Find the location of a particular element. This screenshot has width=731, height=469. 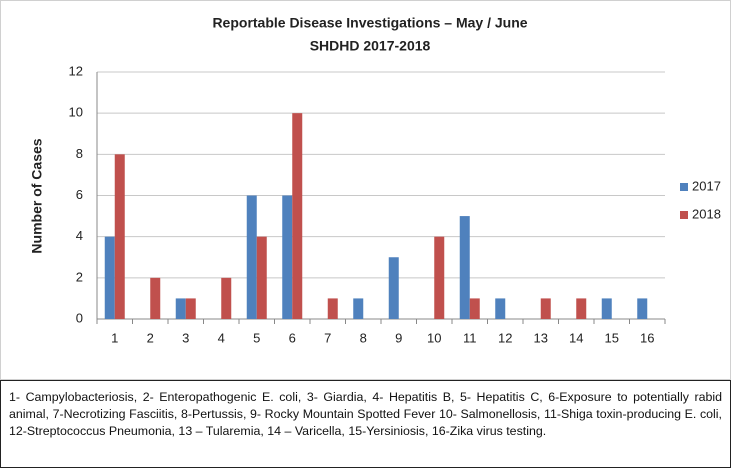

y-tick-label: 8 is located at coordinates (79, 153).